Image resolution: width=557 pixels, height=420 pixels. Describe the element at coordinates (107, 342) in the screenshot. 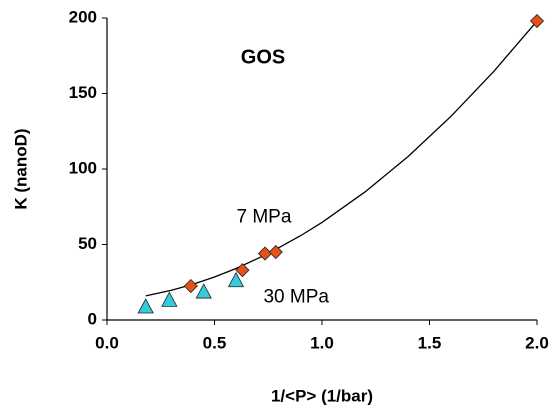

I see `x-tick-label: 0.0` at that location.